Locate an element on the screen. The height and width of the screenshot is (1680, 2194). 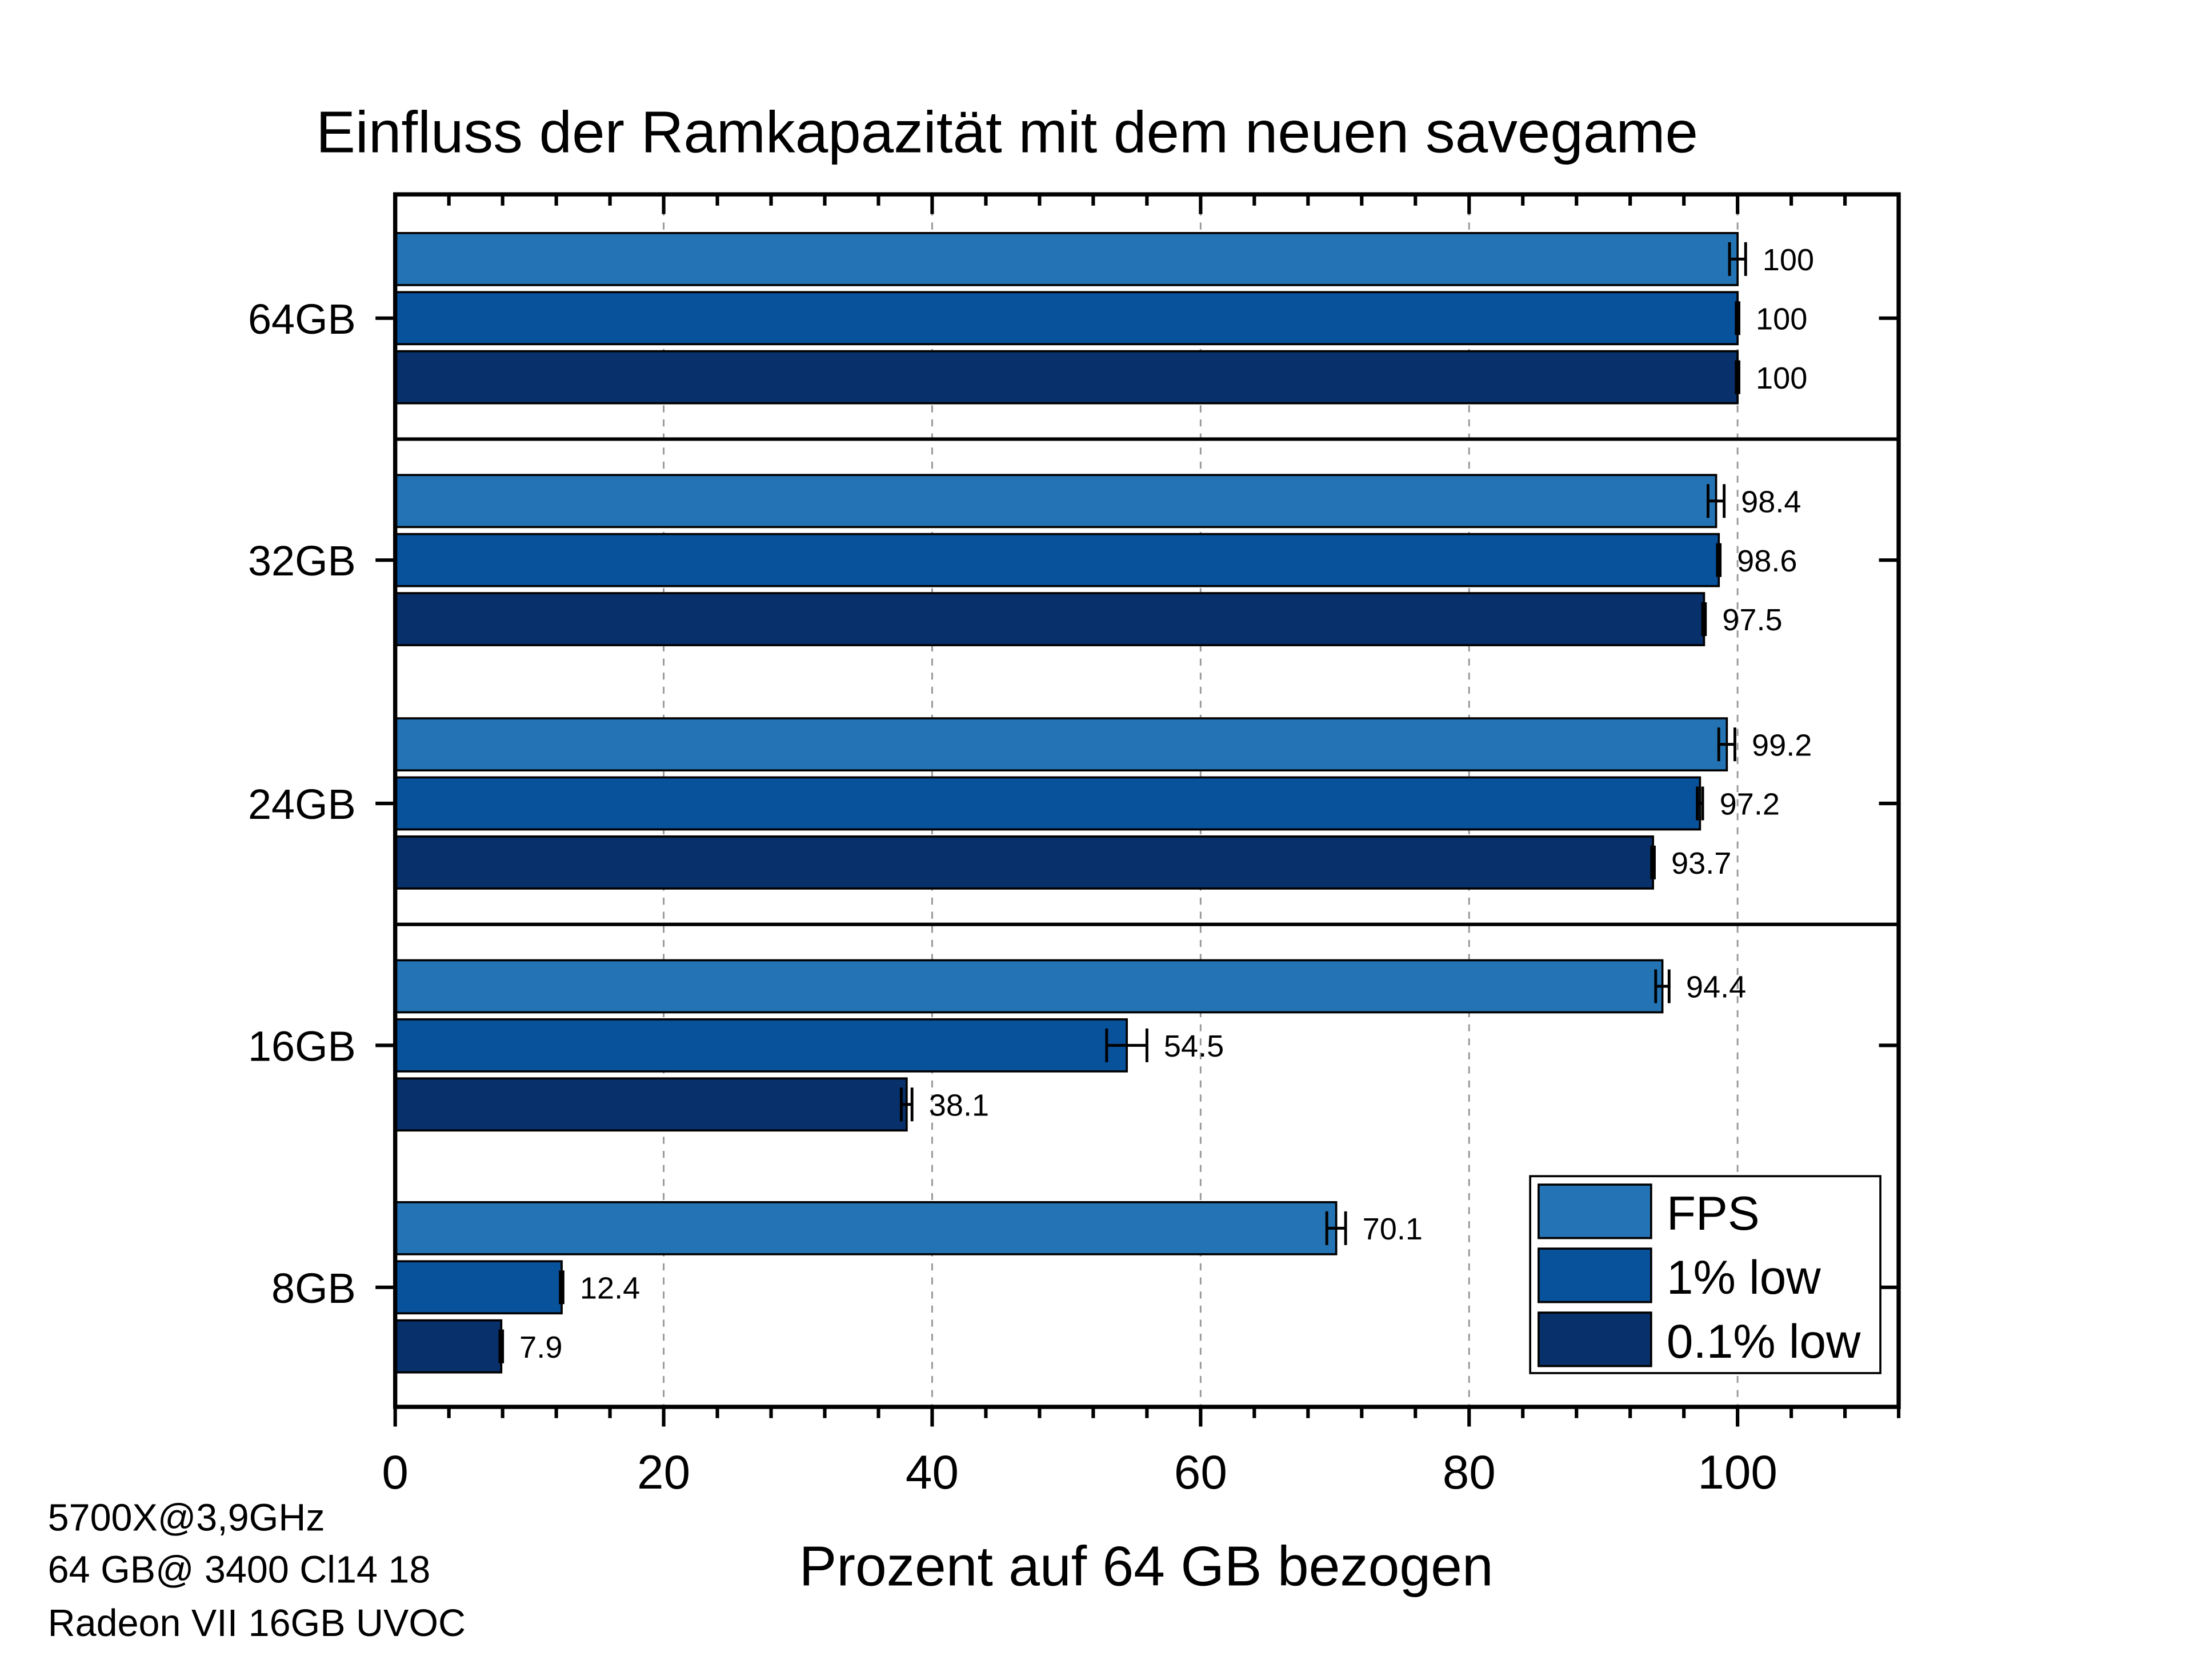
data-label: 7.9 is located at coordinates (541, 1347).